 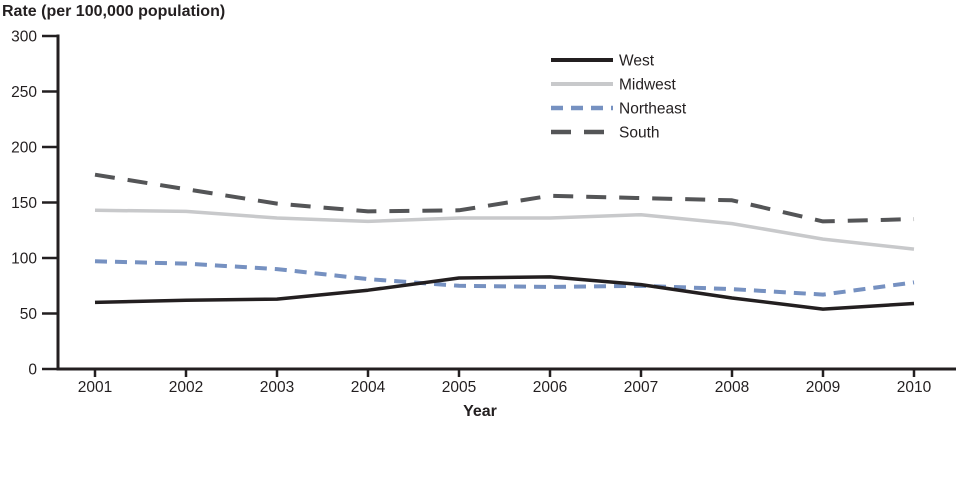 What do you see at coordinates (504, 198) in the screenshot?
I see `series-line-south` at bounding box center [504, 198].